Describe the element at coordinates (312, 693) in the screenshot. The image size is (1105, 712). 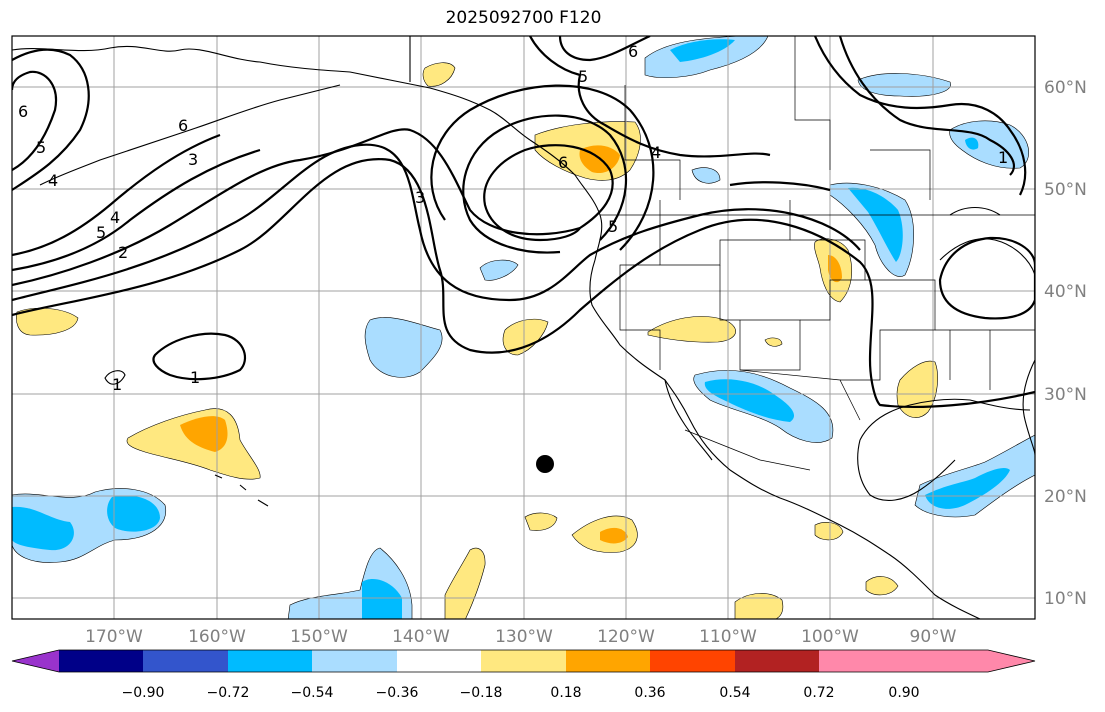
I see `colorbar-tick-label: −0.54` at that location.